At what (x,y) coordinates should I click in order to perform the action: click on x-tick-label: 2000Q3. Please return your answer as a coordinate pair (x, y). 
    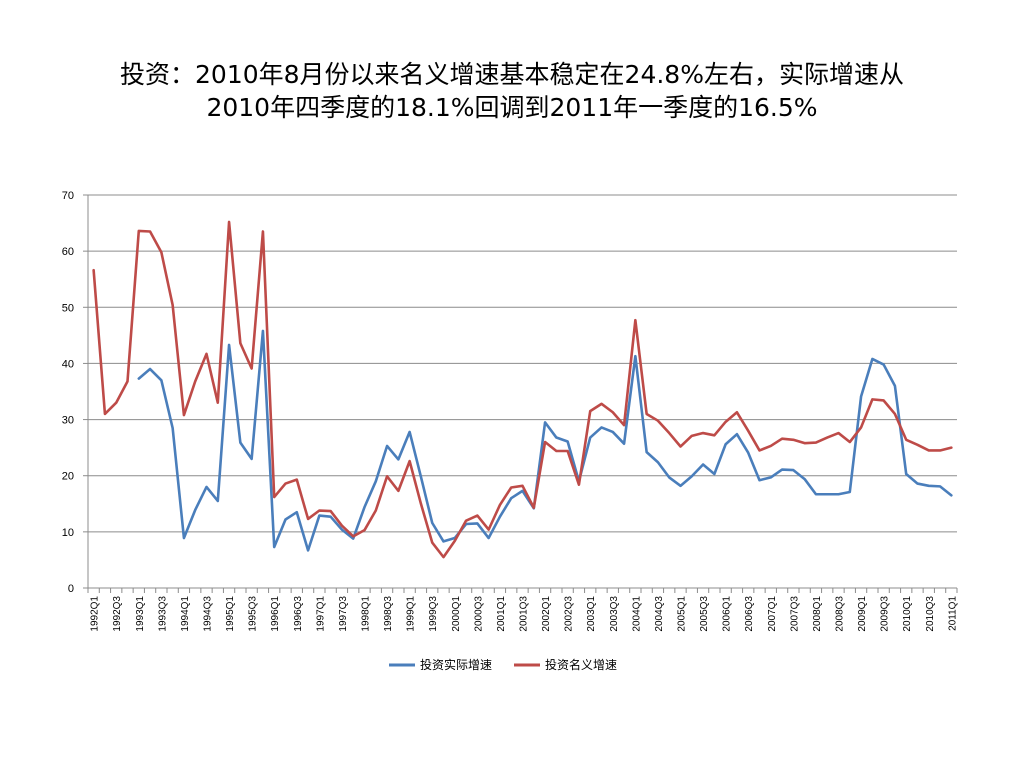
    Looking at the image, I should click on (478, 614).